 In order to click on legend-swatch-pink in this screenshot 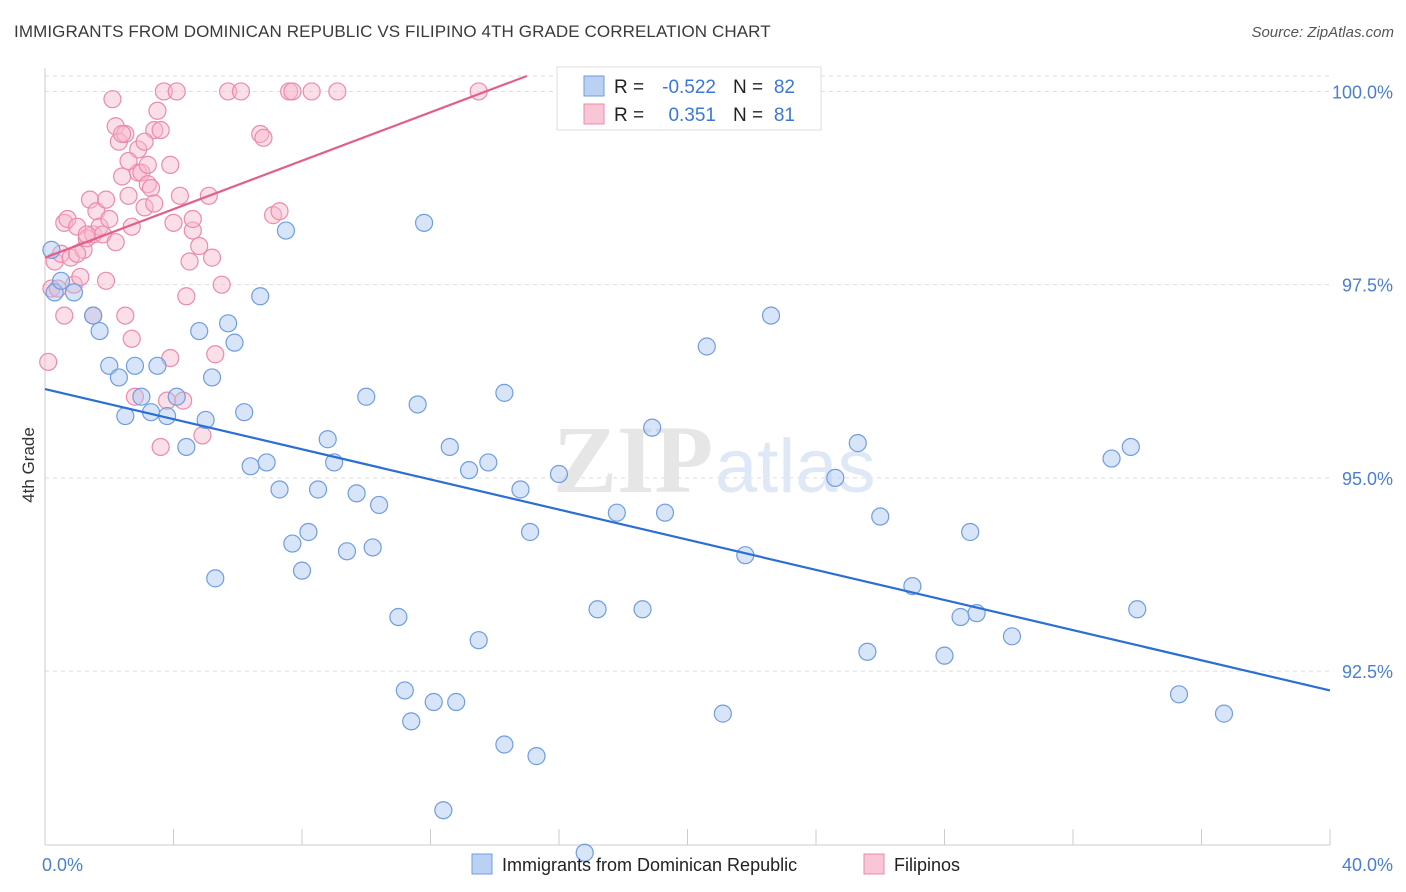, I will do `click(594, 114)`.